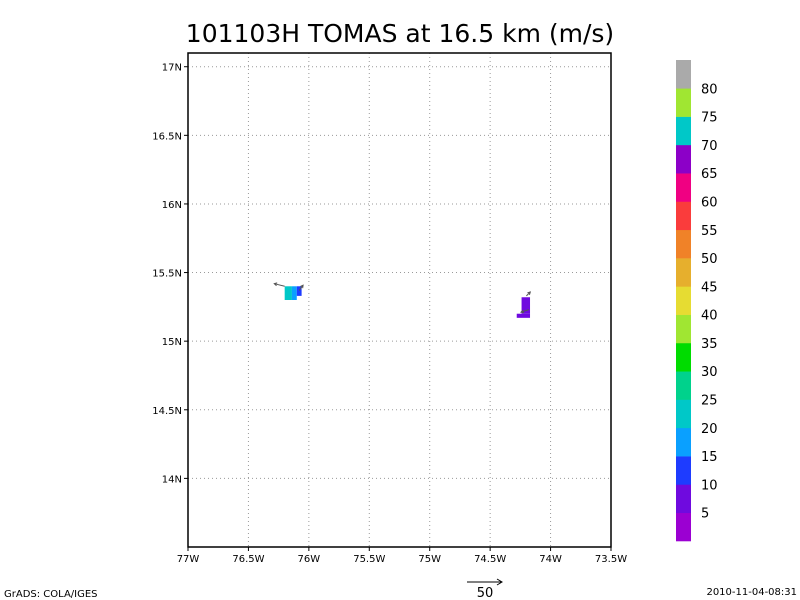 The height and width of the screenshot is (600, 800). I want to click on x-tick-label: 76W, so click(309, 559).